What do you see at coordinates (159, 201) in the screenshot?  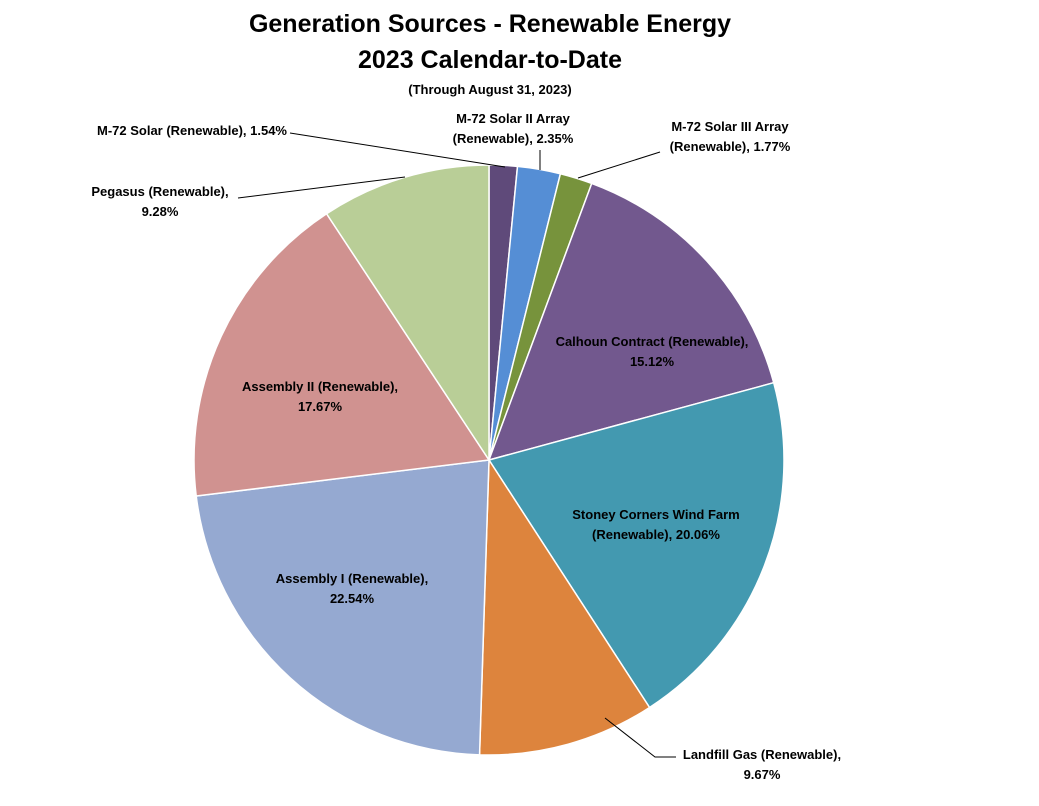 I see `data-label-8: Pegasus (Renewable), 9.28%` at bounding box center [159, 201].